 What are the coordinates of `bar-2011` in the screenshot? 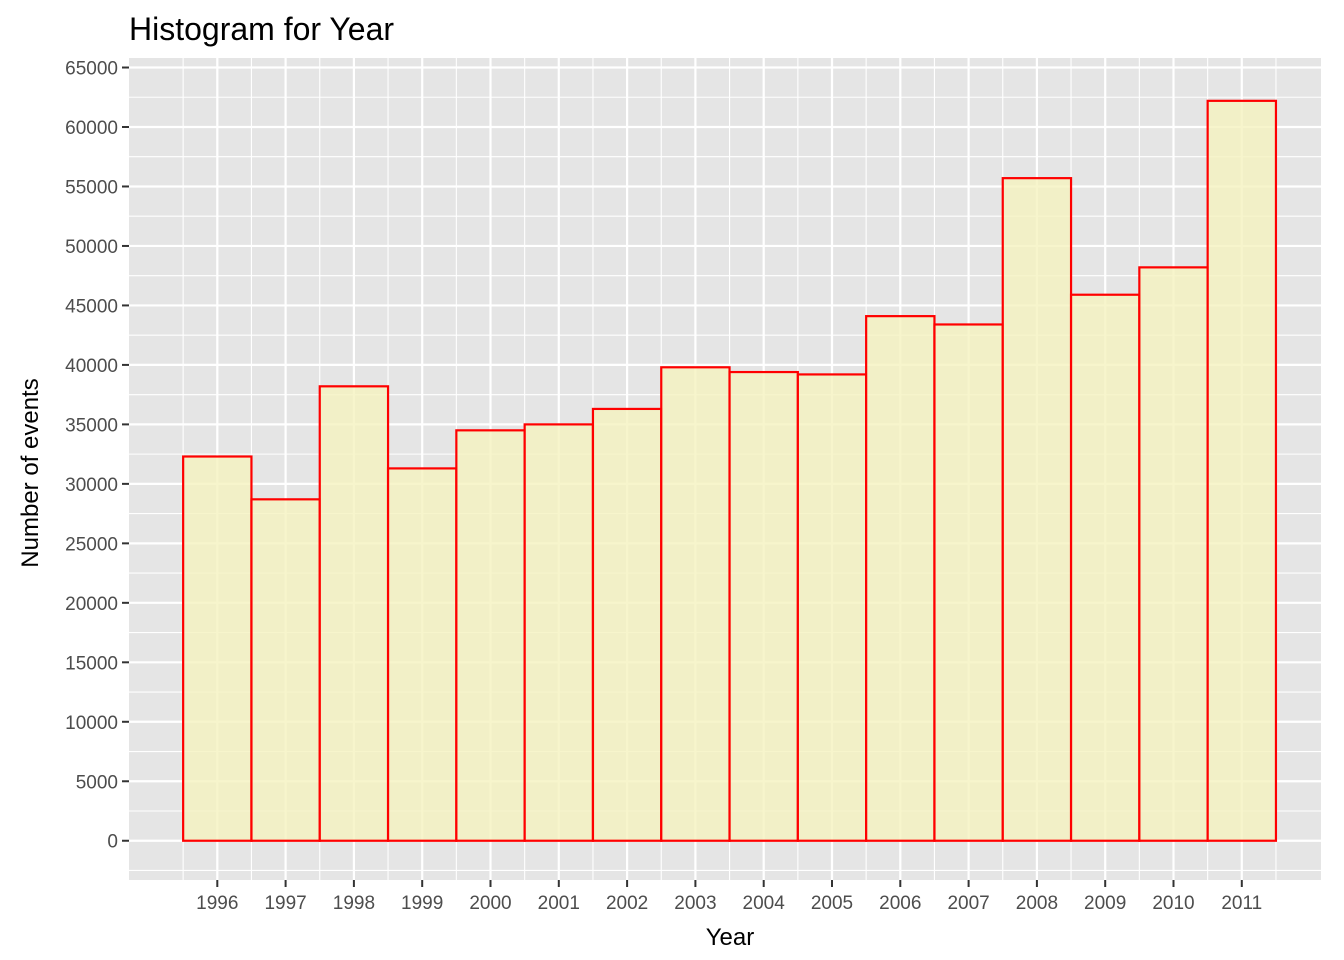 It's located at (1242, 470).